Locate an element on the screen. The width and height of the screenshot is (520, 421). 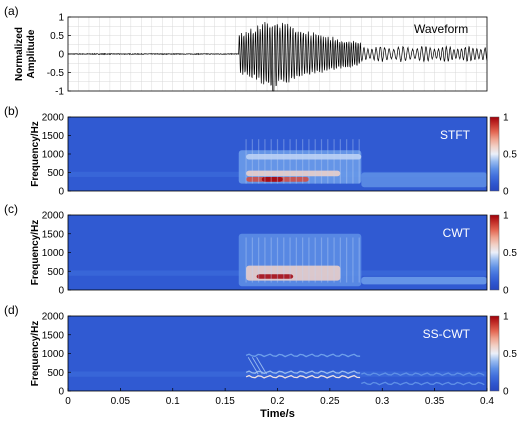
x-tick-label: 0.4 is located at coordinates (487, 401).